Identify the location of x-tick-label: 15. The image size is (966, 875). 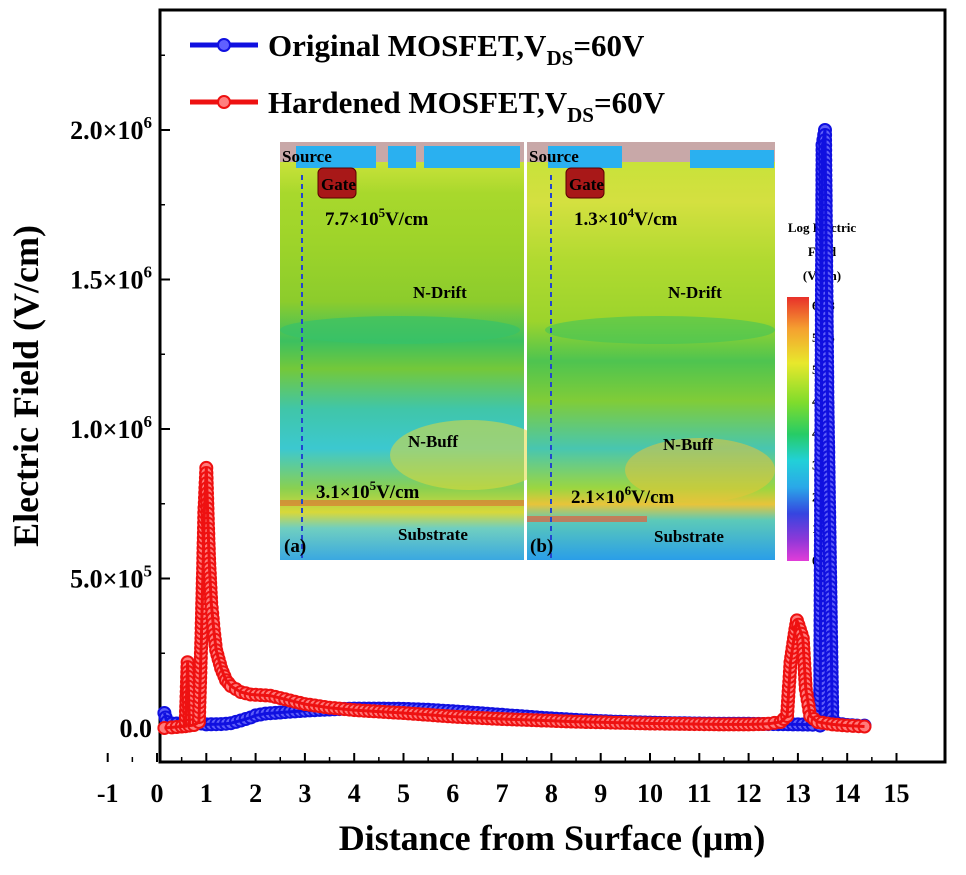
(897, 793).